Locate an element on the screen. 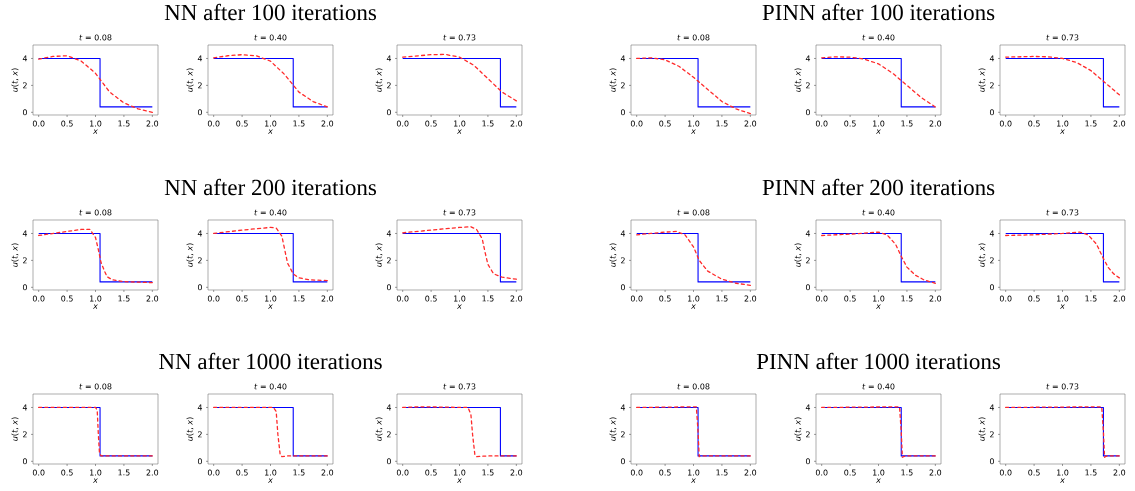 Image resolution: width=1135 pixels, height=491 pixels. text: NN after 1000 iterations is located at coordinates (270, 361).